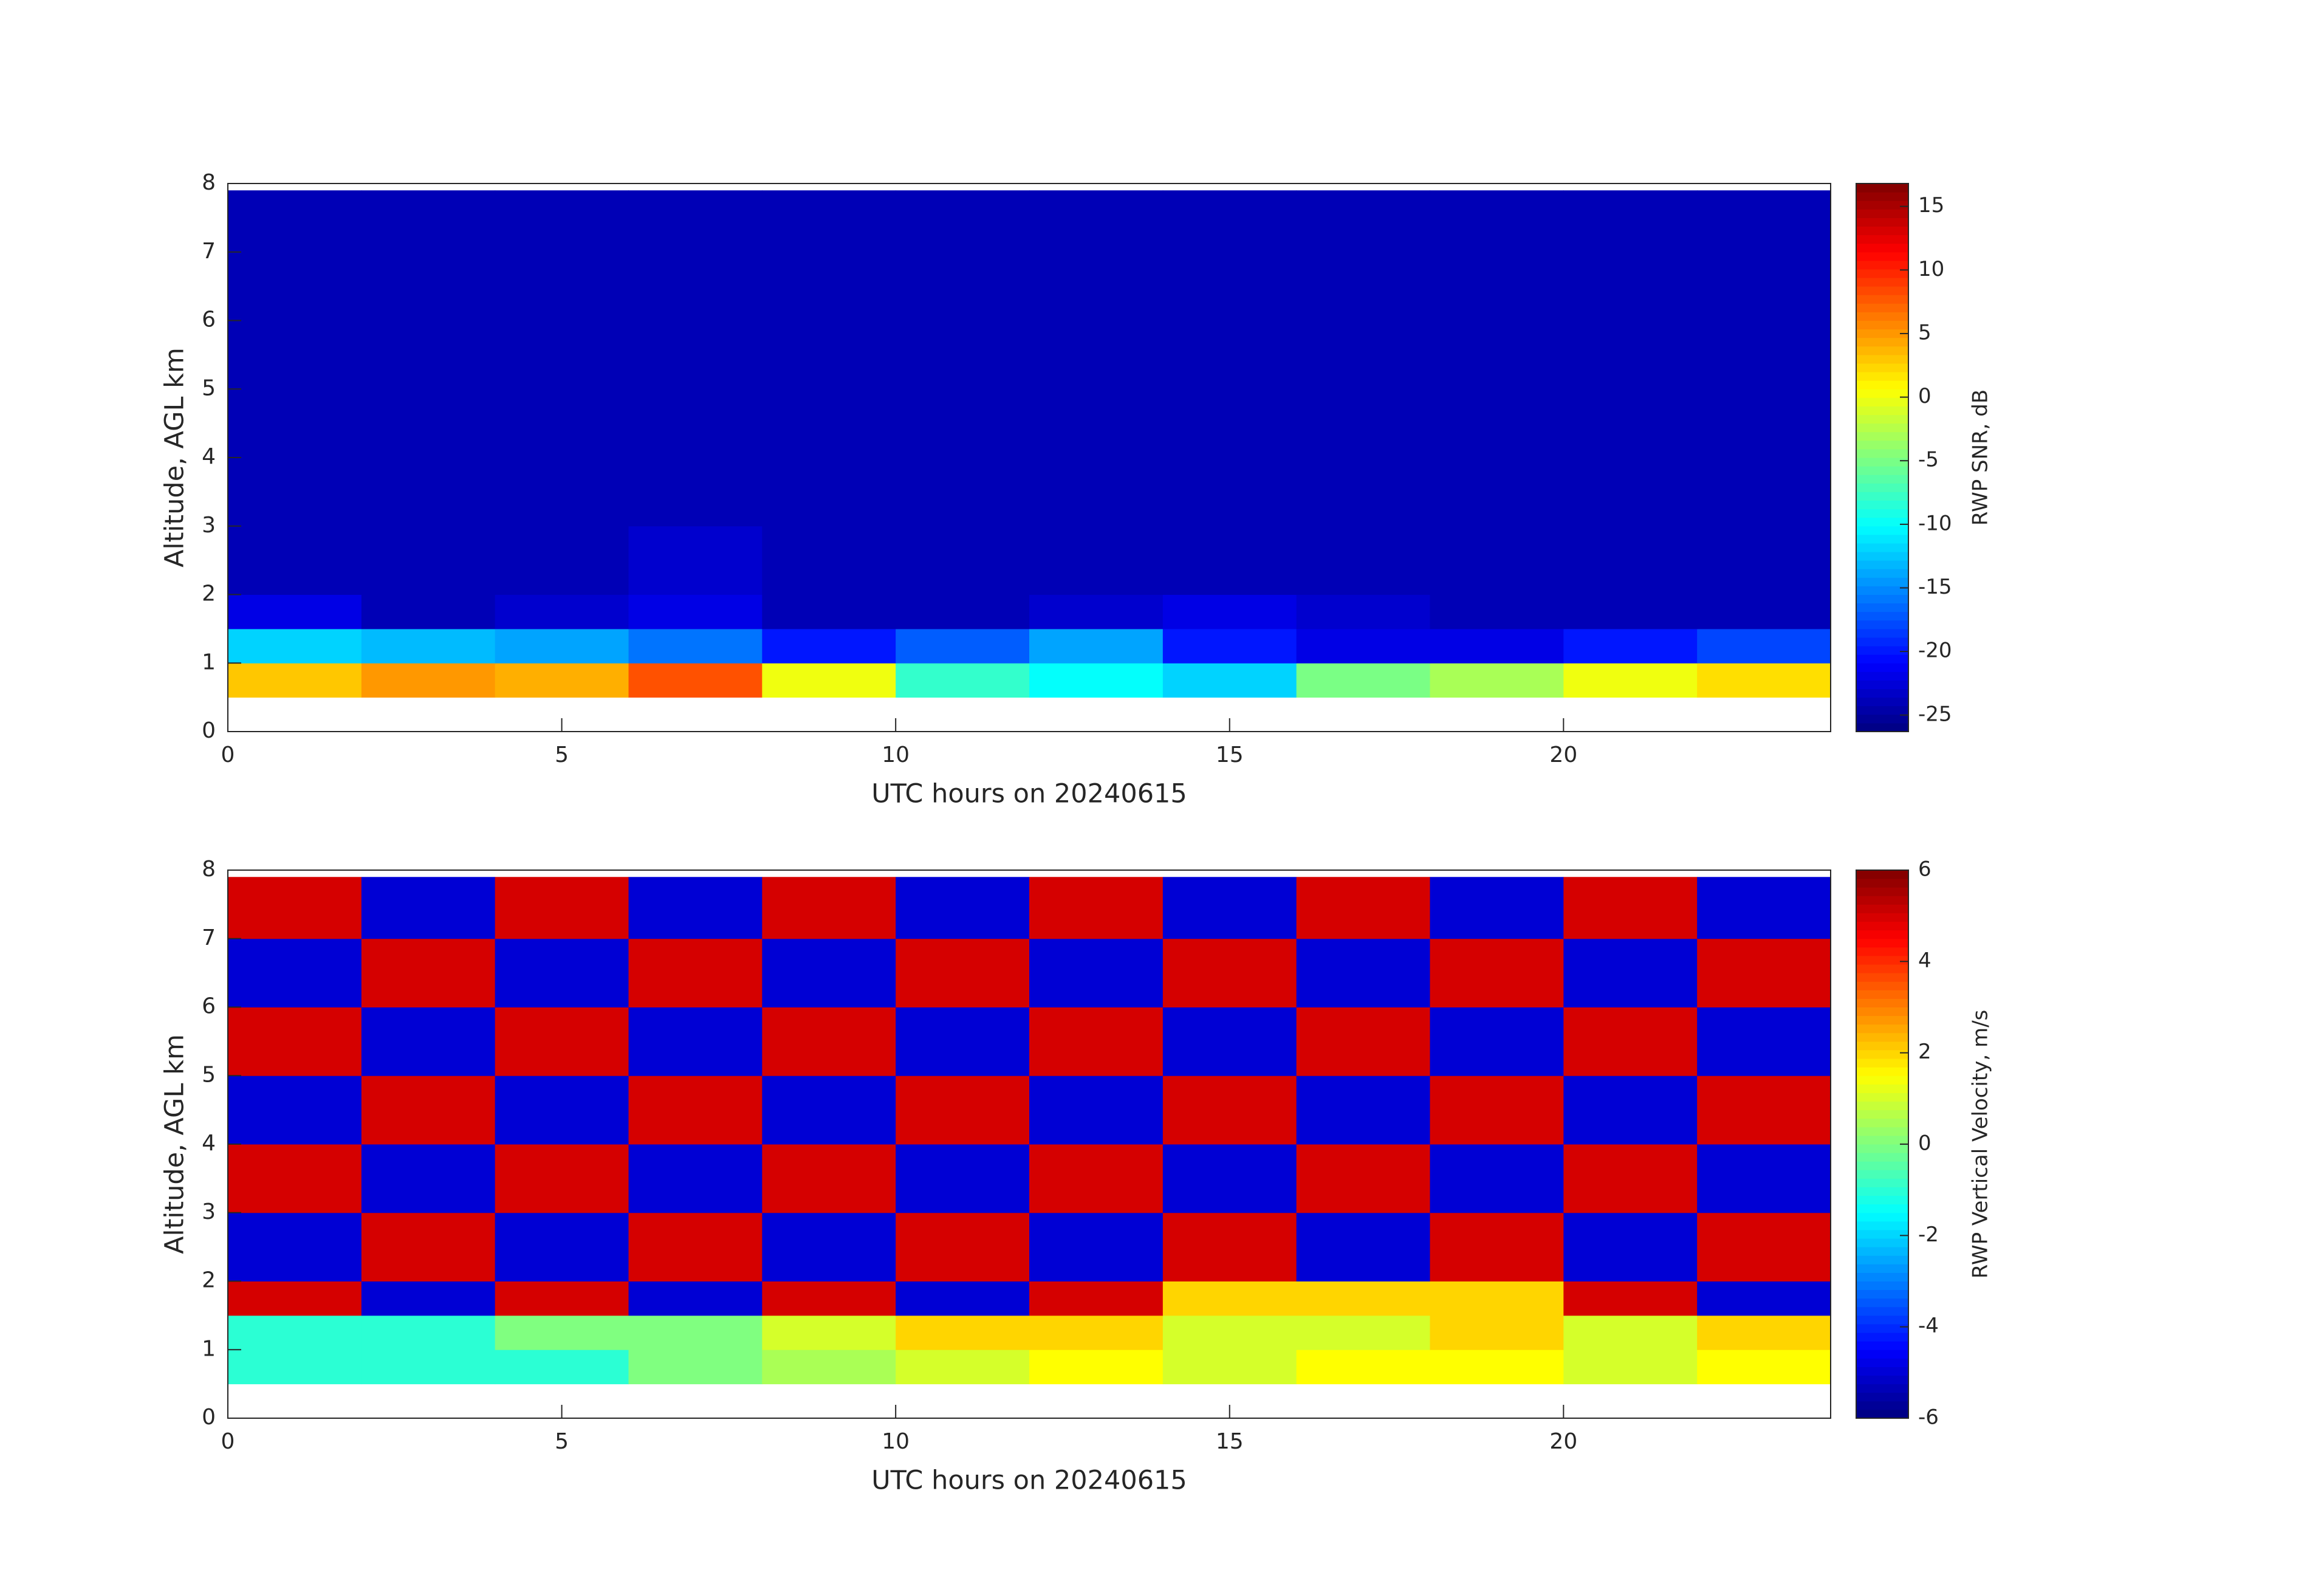 This screenshot has width=2324, height=1595. Describe the element at coordinates (1925, 396) in the screenshot. I see `colorbar-tick-label: 0` at that location.